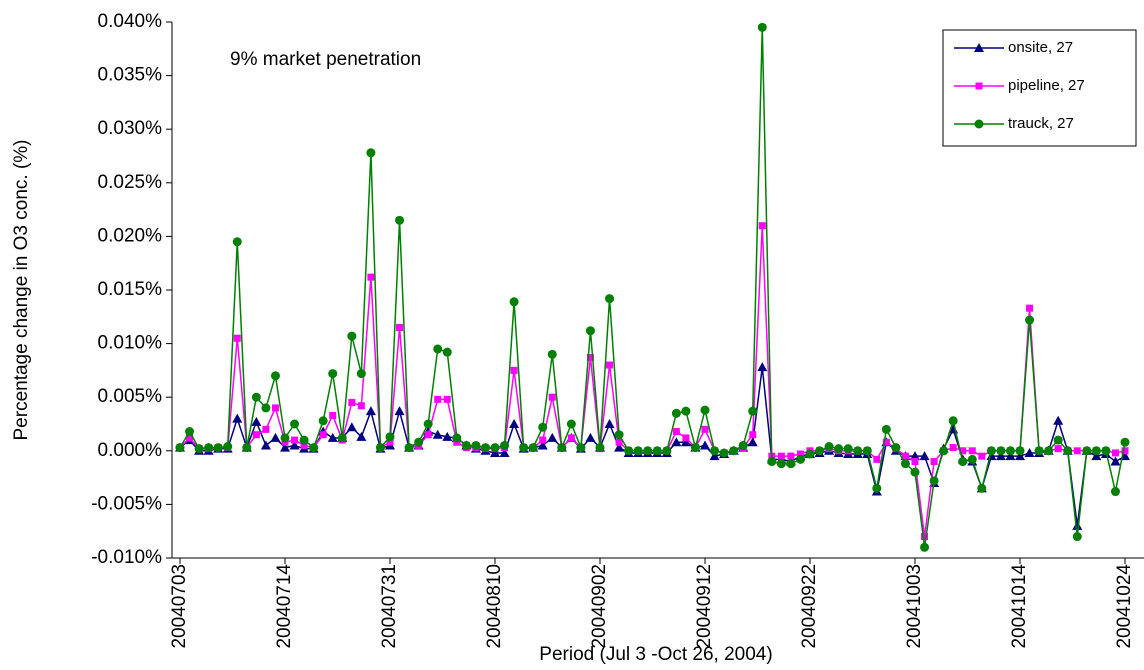 The height and width of the screenshot is (670, 1144). Describe the element at coordinates (130, 75) in the screenshot. I see `y-tick-label: 0.035%` at that location.